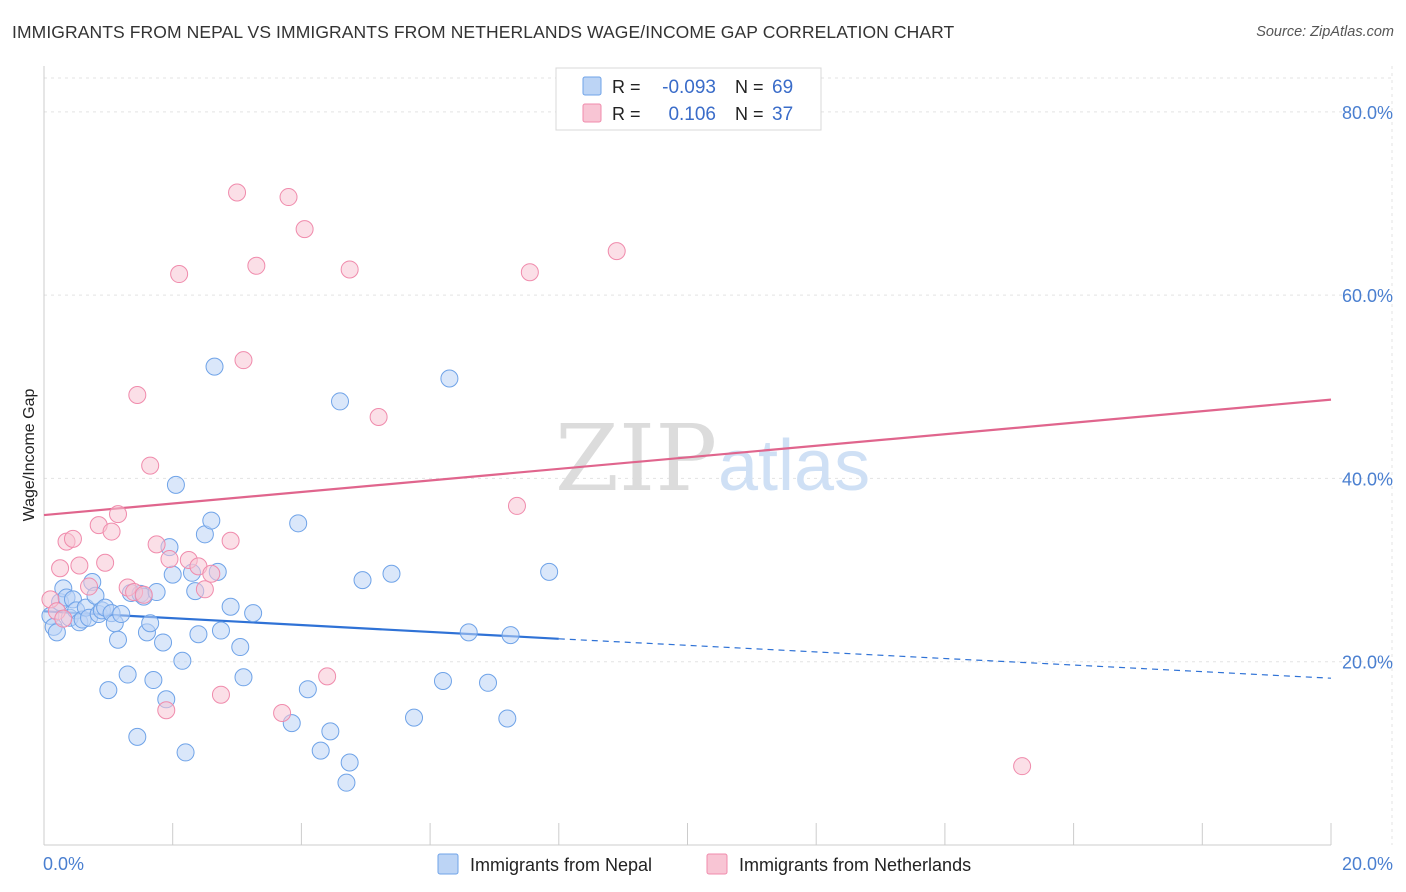 Image resolution: width=1406 pixels, height=892 pixels. I want to click on legend-swatch-nepal, so click(448, 864).